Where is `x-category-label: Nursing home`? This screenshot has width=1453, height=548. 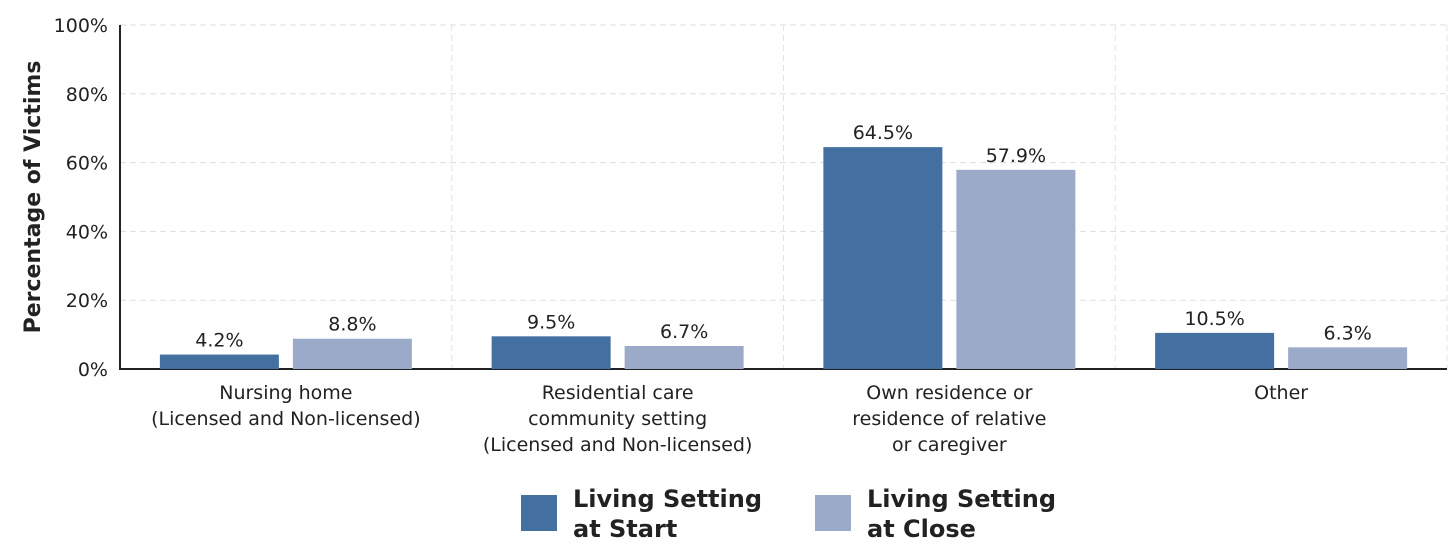 x-category-label: Nursing home is located at coordinates (285, 393).